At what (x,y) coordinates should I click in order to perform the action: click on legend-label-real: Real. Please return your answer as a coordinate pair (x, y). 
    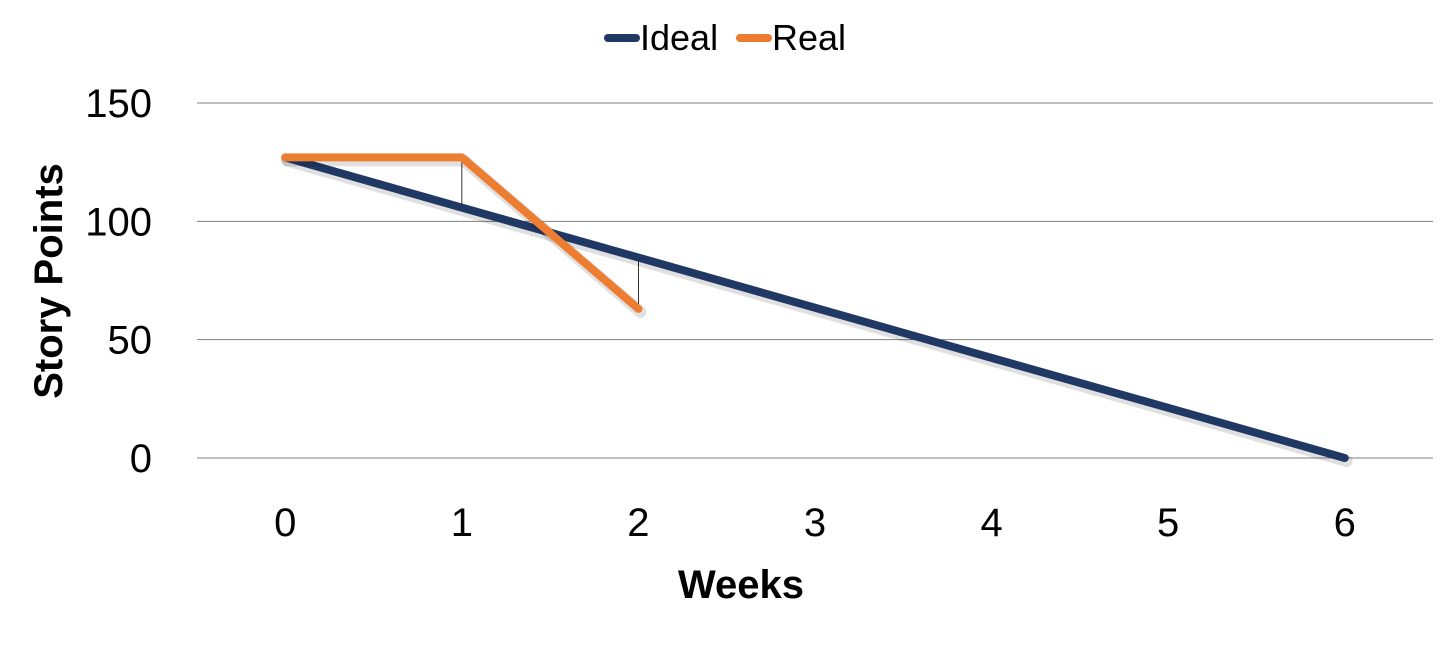
    Looking at the image, I should click on (809, 37).